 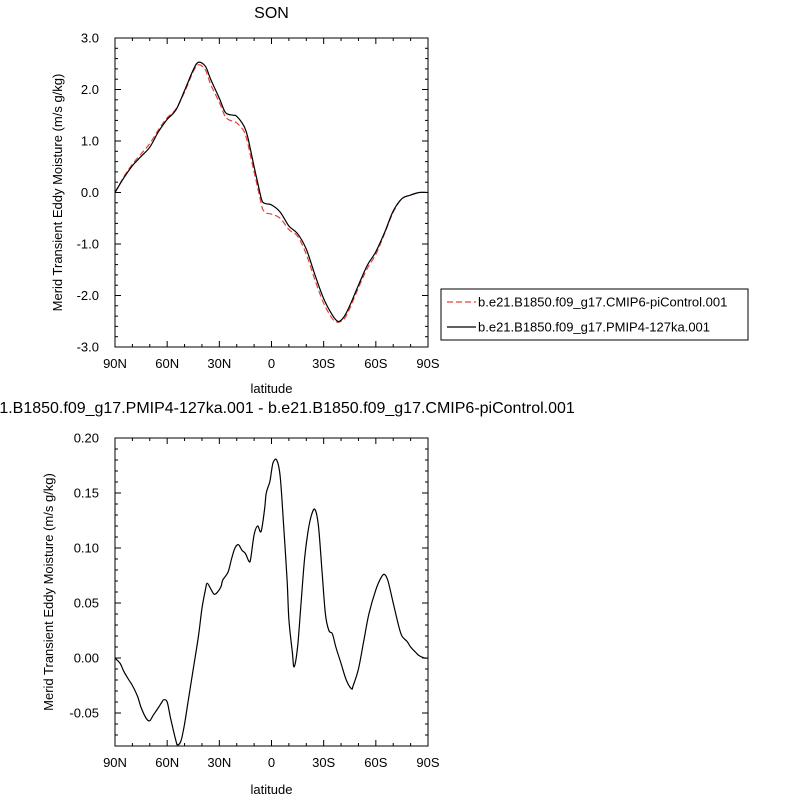 I want to click on series-line-difference, so click(x=271, y=602).